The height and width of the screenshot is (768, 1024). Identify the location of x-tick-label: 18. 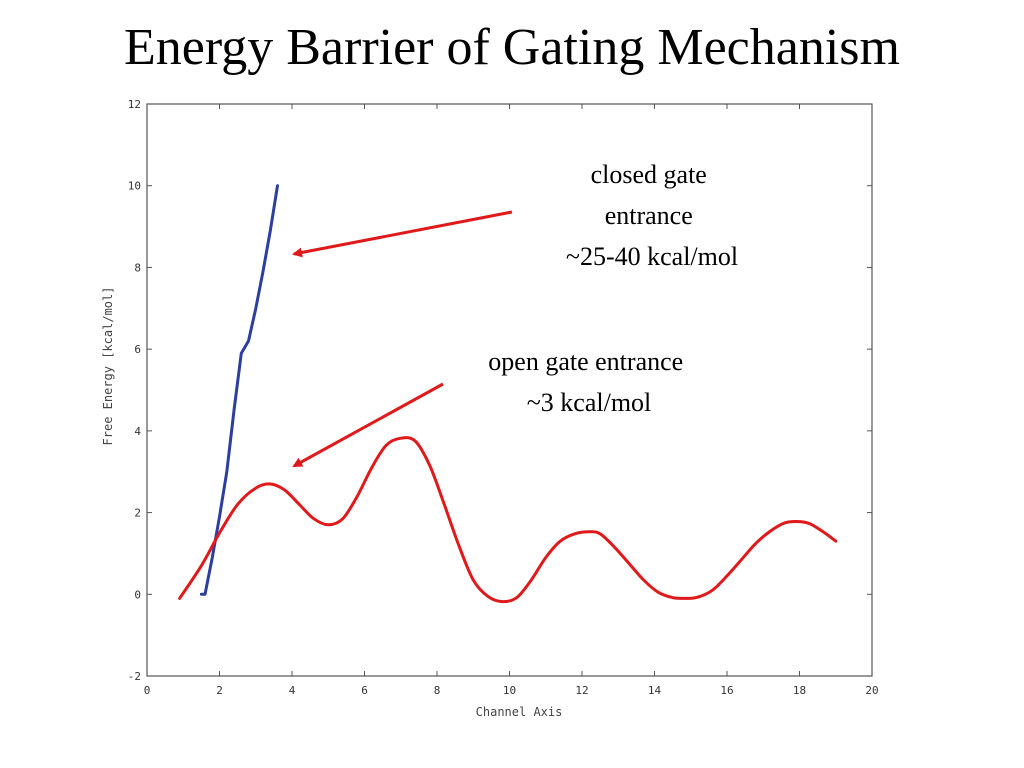
(799, 690).